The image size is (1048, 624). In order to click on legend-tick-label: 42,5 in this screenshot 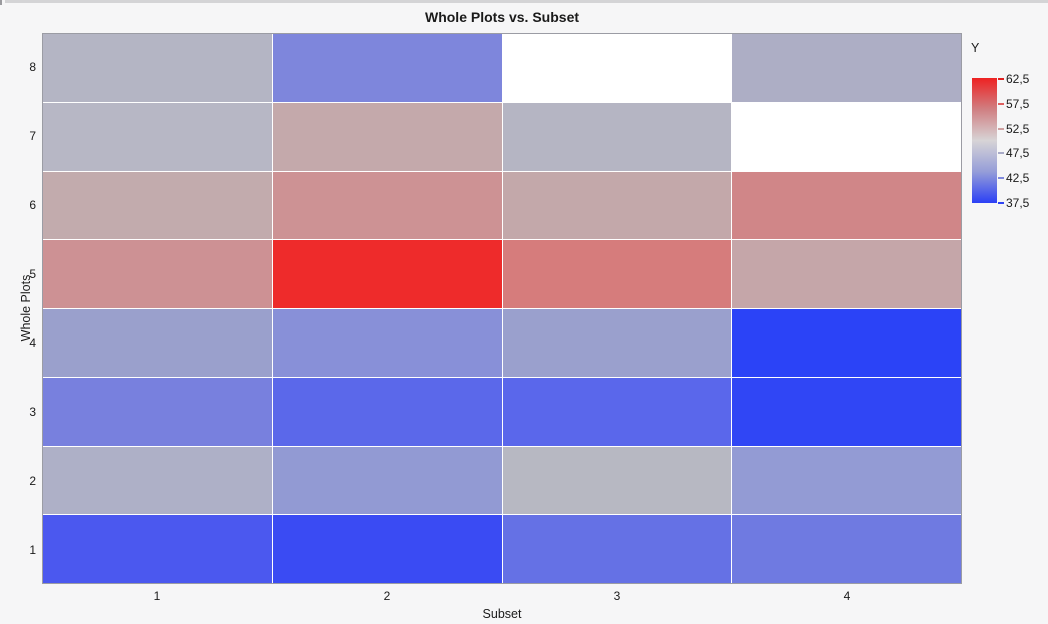, I will do `click(1018, 178)`.